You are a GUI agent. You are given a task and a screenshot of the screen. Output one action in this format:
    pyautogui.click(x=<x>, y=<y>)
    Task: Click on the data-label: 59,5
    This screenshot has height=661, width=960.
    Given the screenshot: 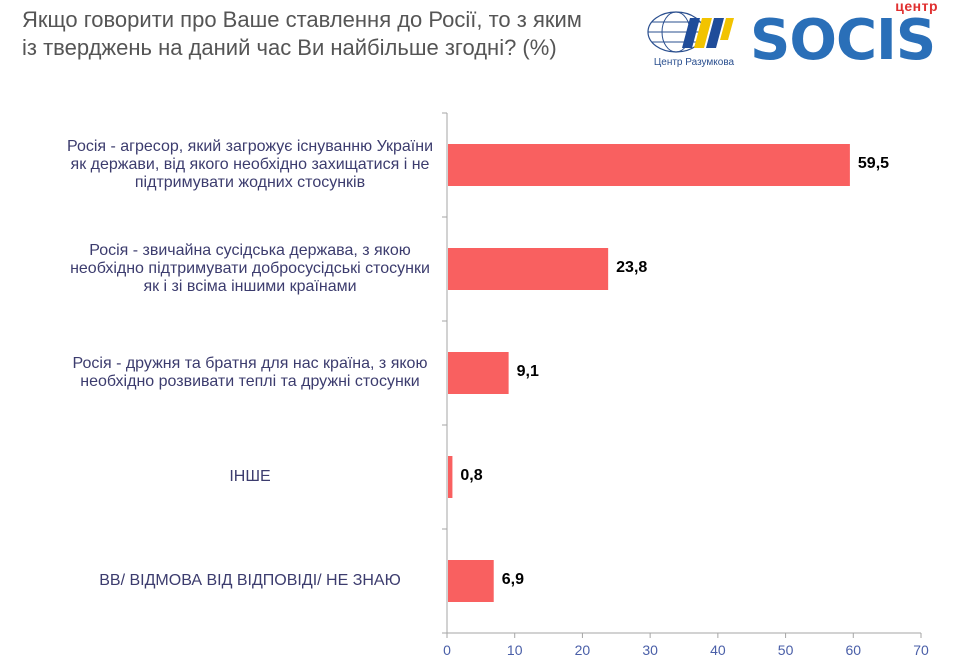 What is the action you would take?
    pyautogui.click(x=873, y=163)
    